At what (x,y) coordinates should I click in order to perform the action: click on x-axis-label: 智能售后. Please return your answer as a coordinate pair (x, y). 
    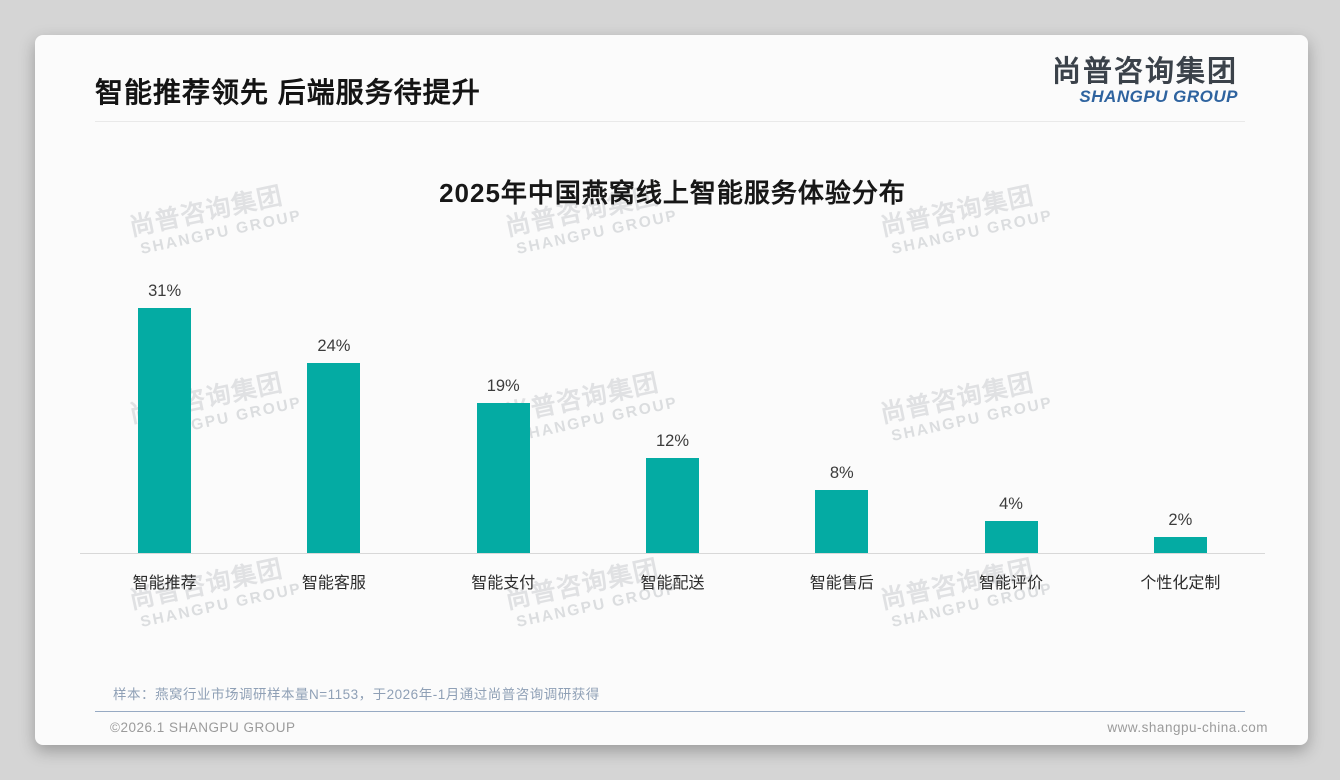
    Looking at the image, I should click on (841, 583).